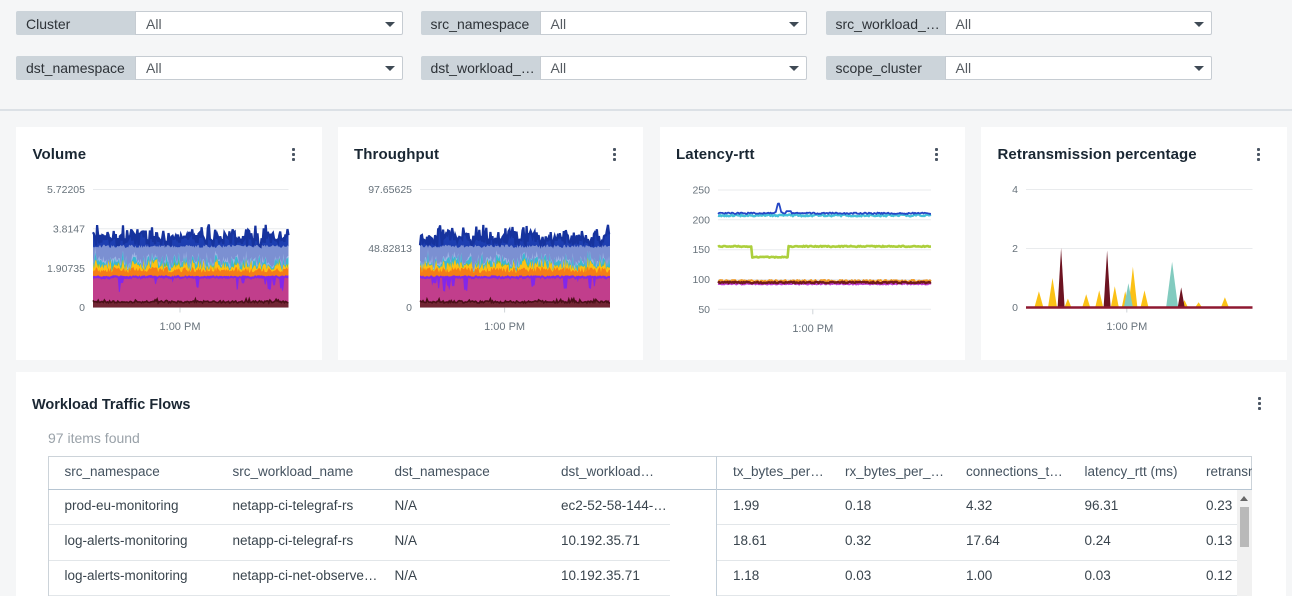  I want to click on svg-text: 100, so click(701, 280).